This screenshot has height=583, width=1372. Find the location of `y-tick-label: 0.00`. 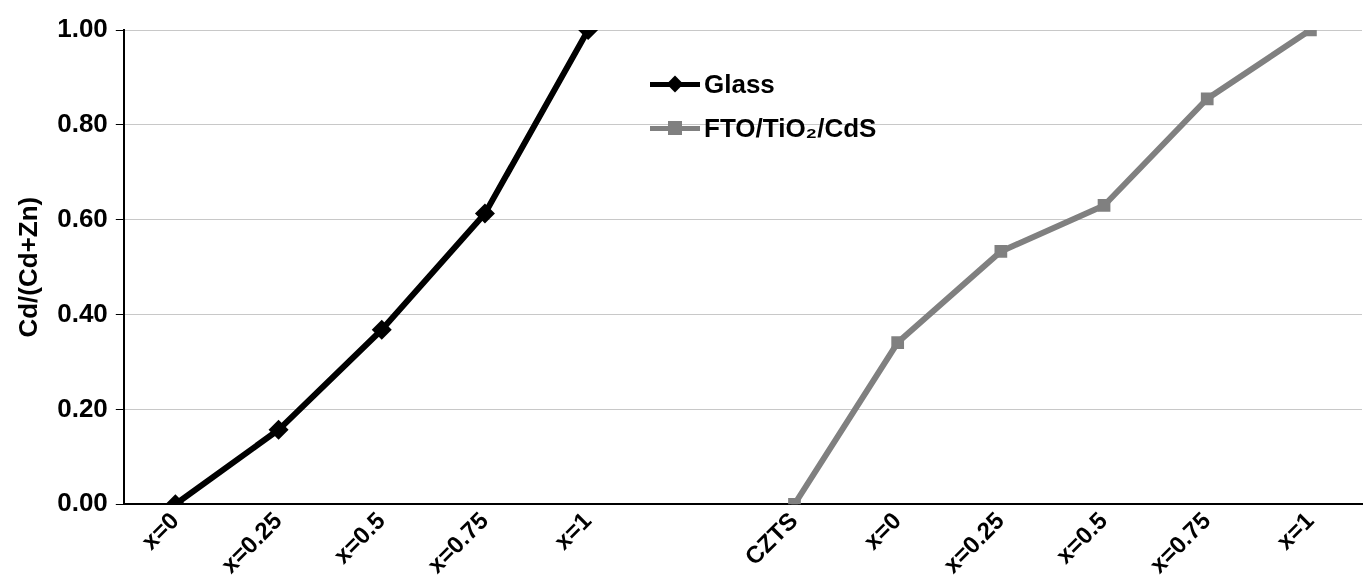

y-tick-label: 0.00 is located at coordinates (82, 502).